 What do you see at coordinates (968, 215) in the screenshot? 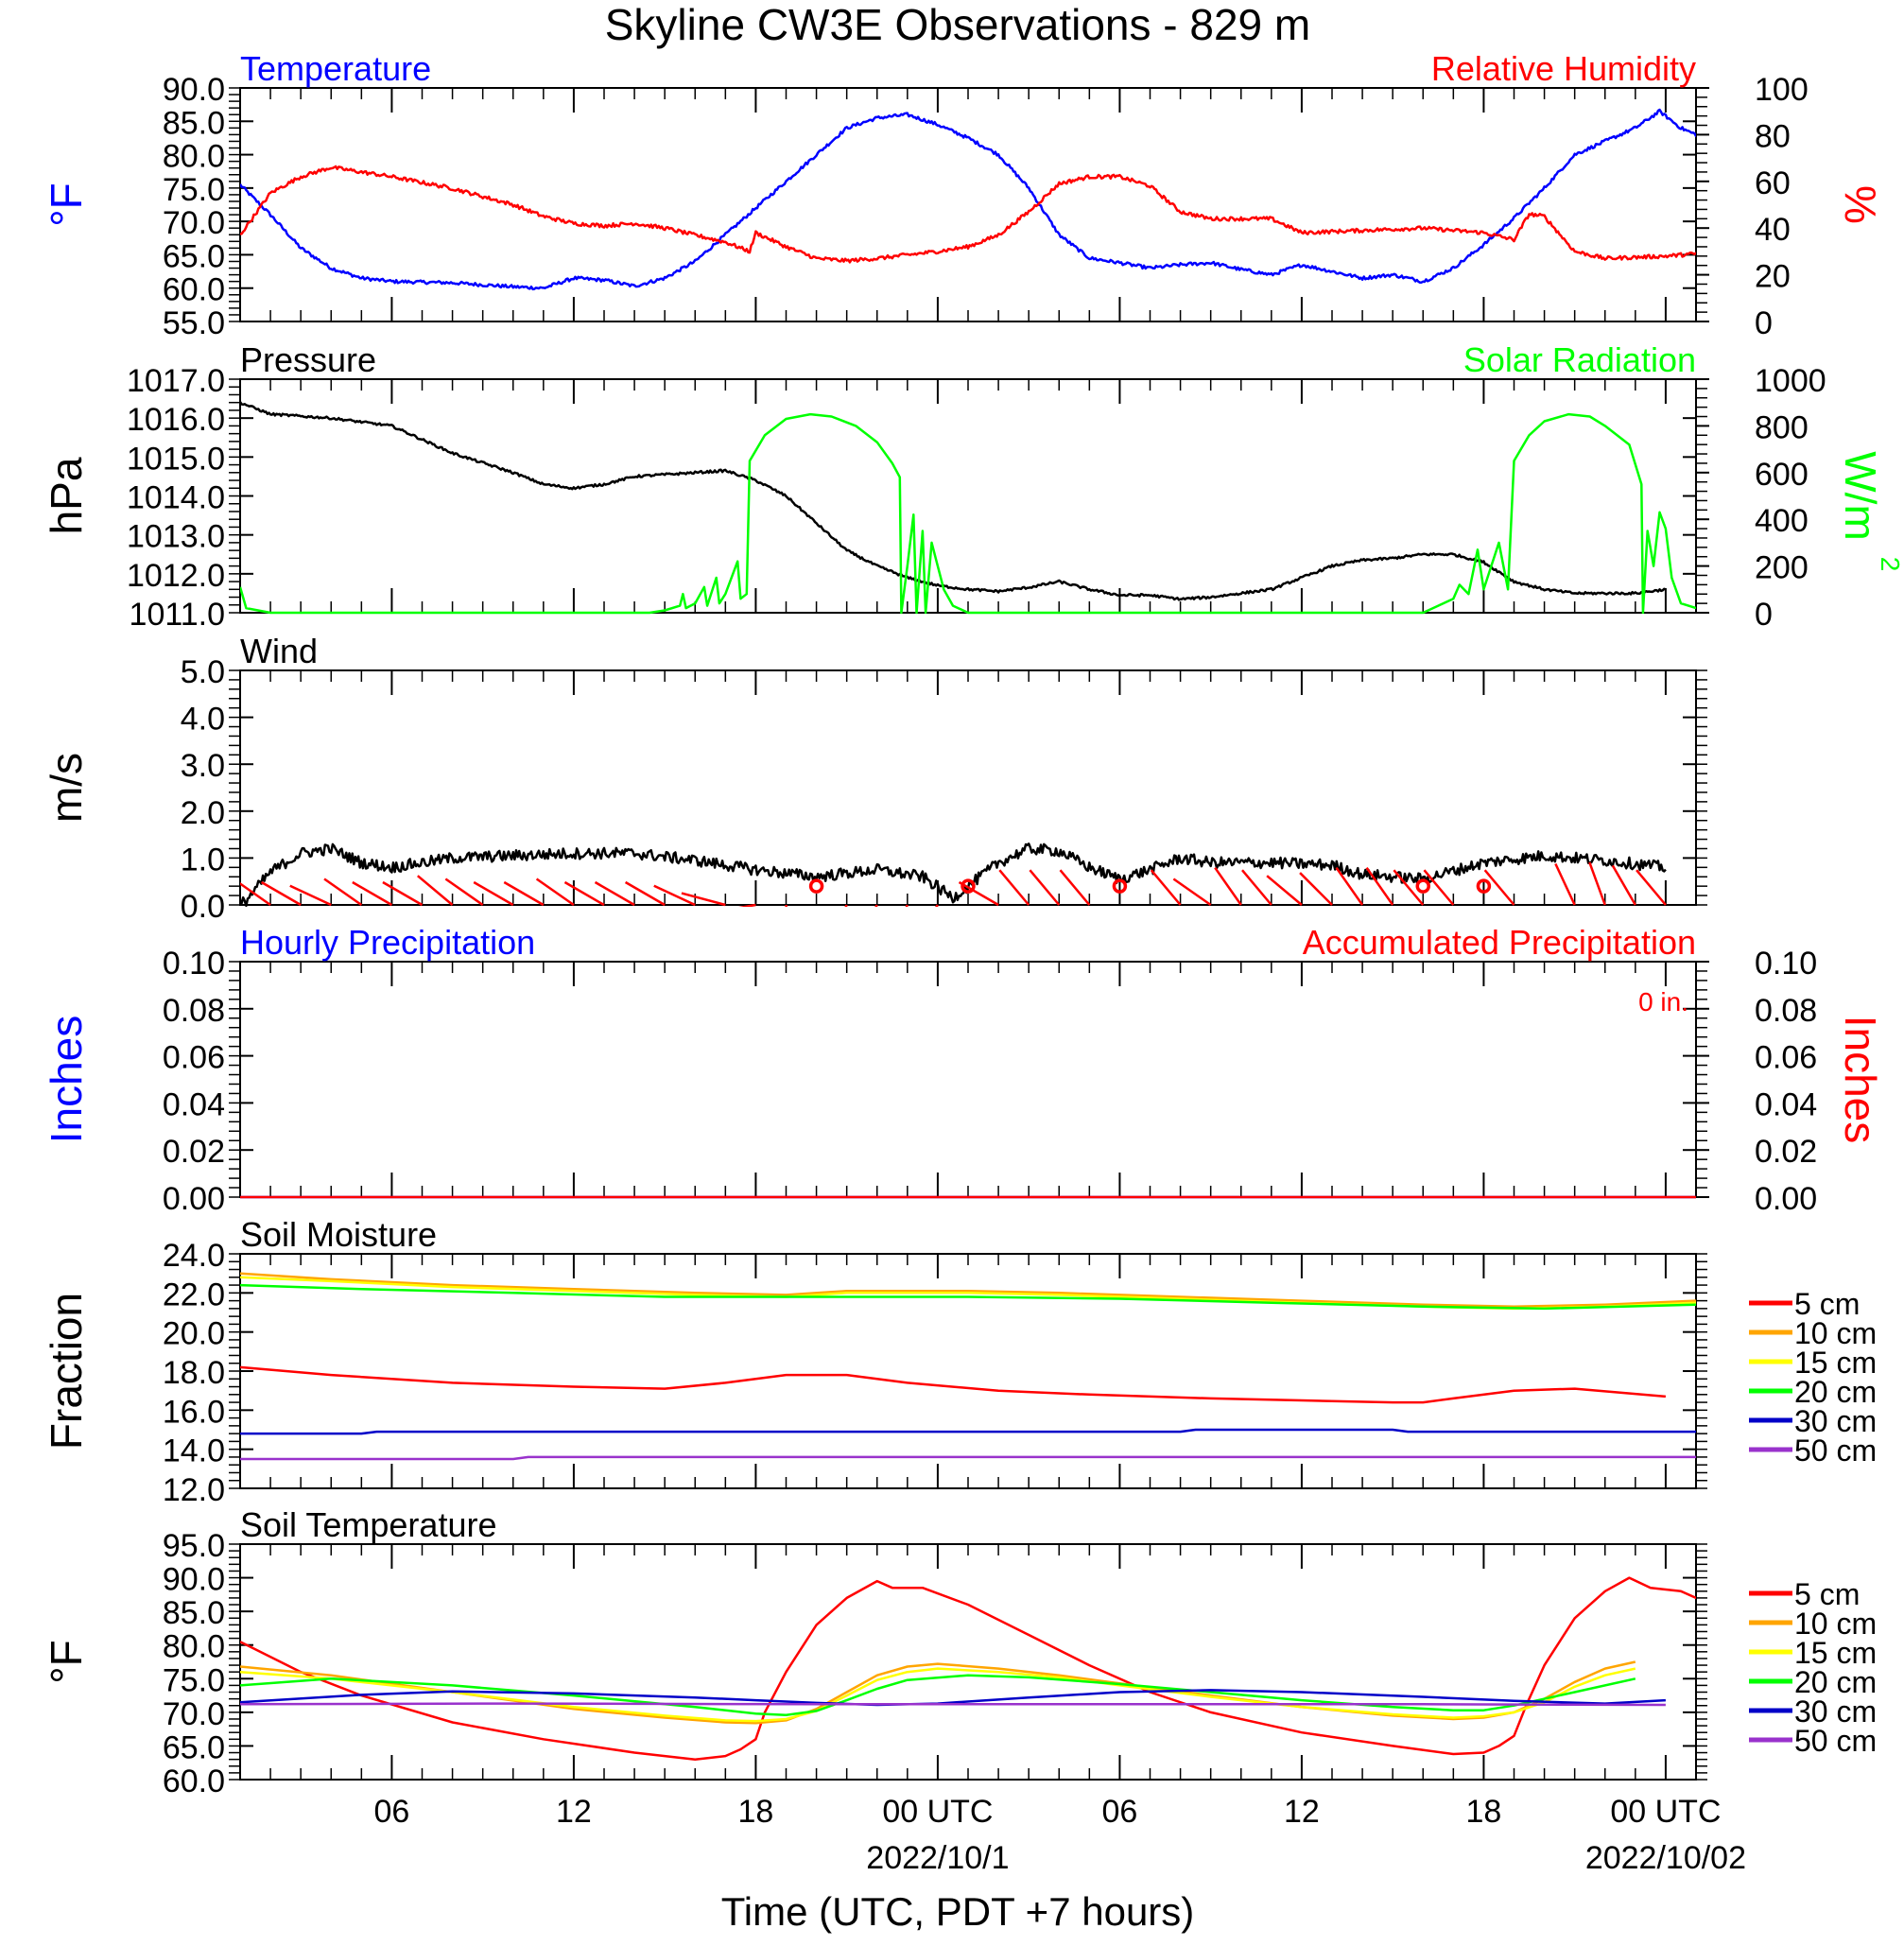
I see `series-relative-humidity` at bounding box center [968, 215].